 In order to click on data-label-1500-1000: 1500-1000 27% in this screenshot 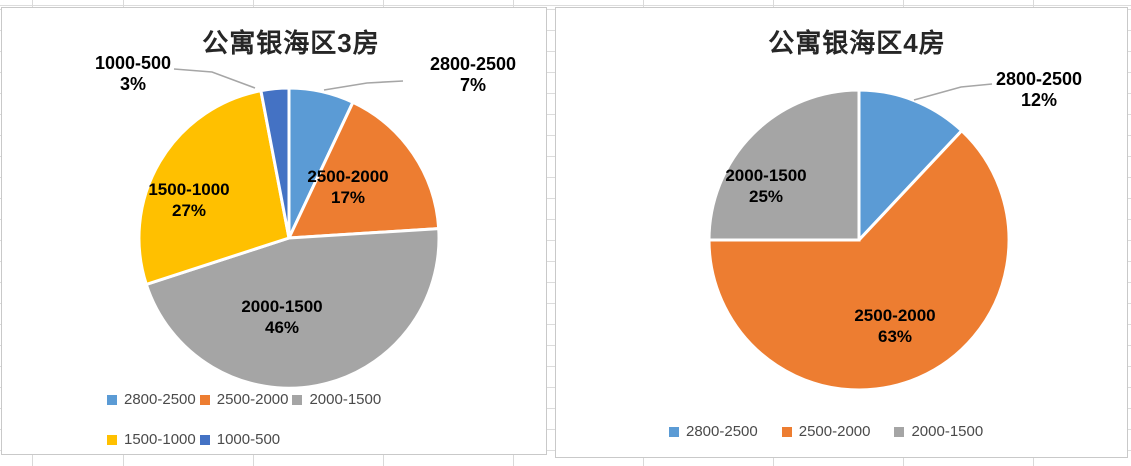, I will do `click(188, 200)`.